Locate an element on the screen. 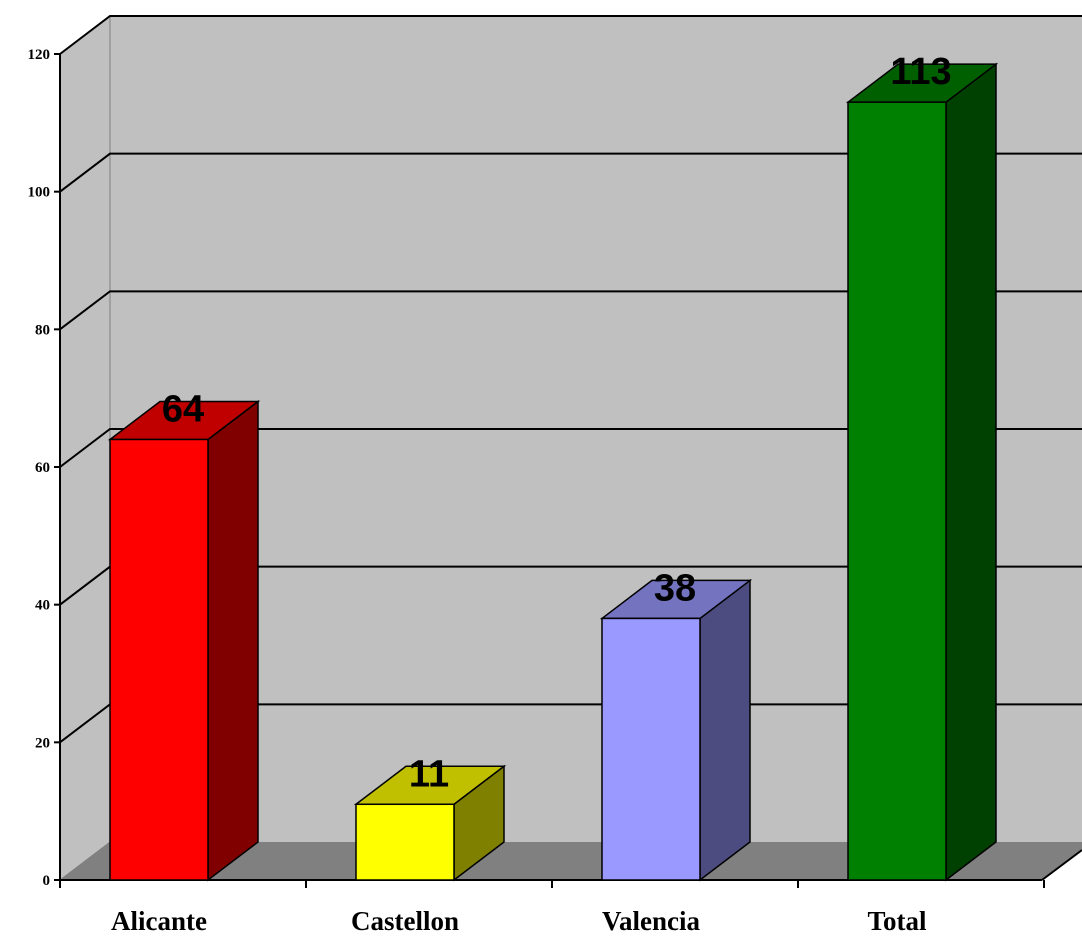  bar-castellon is located at coordinates (405, 842).